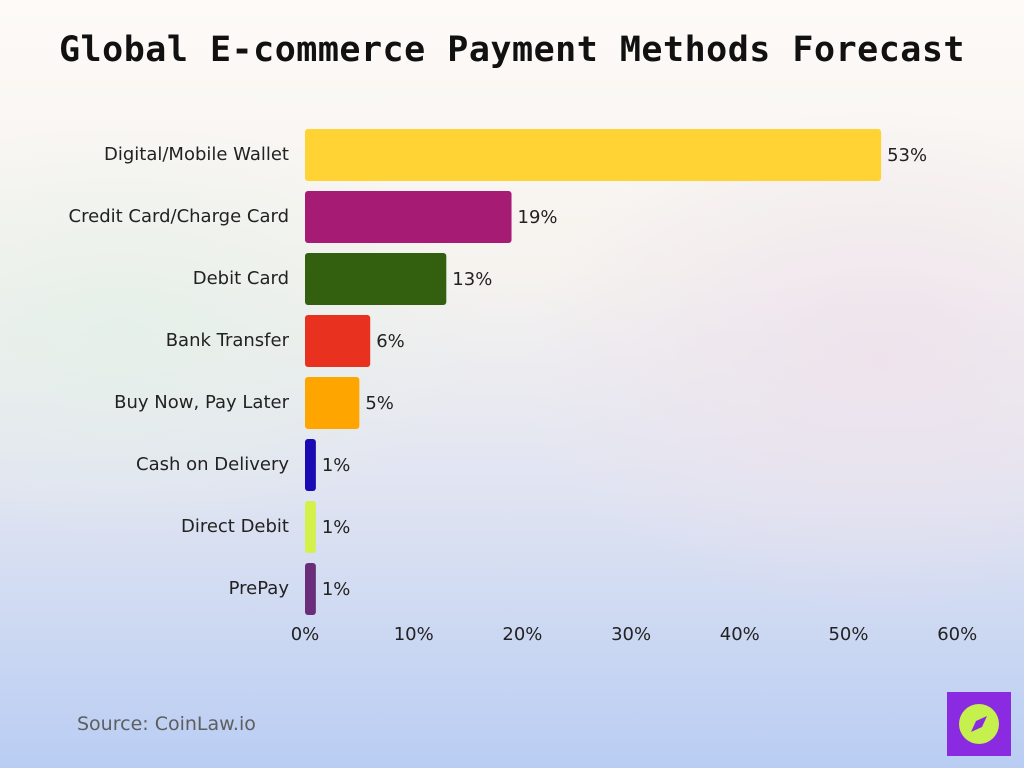  Describe the element at coordinates (379, 403) in the screenshot. I see `value-label: 5%` at that location.